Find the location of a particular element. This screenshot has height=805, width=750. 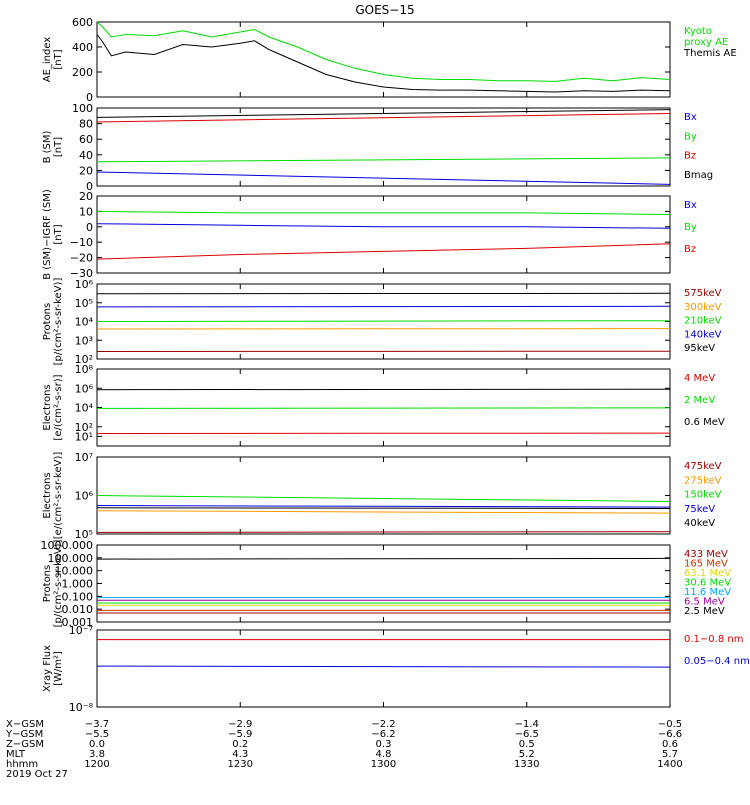

legend-entry: 210keV is located at coordinates (703, 321).